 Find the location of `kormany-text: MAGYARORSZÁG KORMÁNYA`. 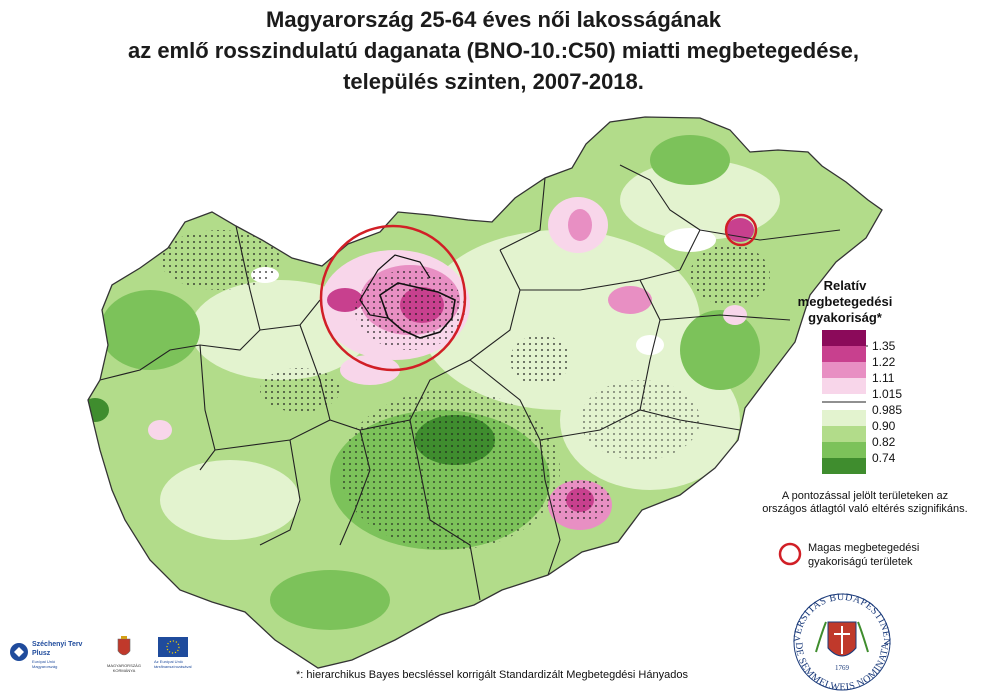

kormany-text: MAGYARORSZÁG KORMÁNYA is located at coordinates (124, 668).